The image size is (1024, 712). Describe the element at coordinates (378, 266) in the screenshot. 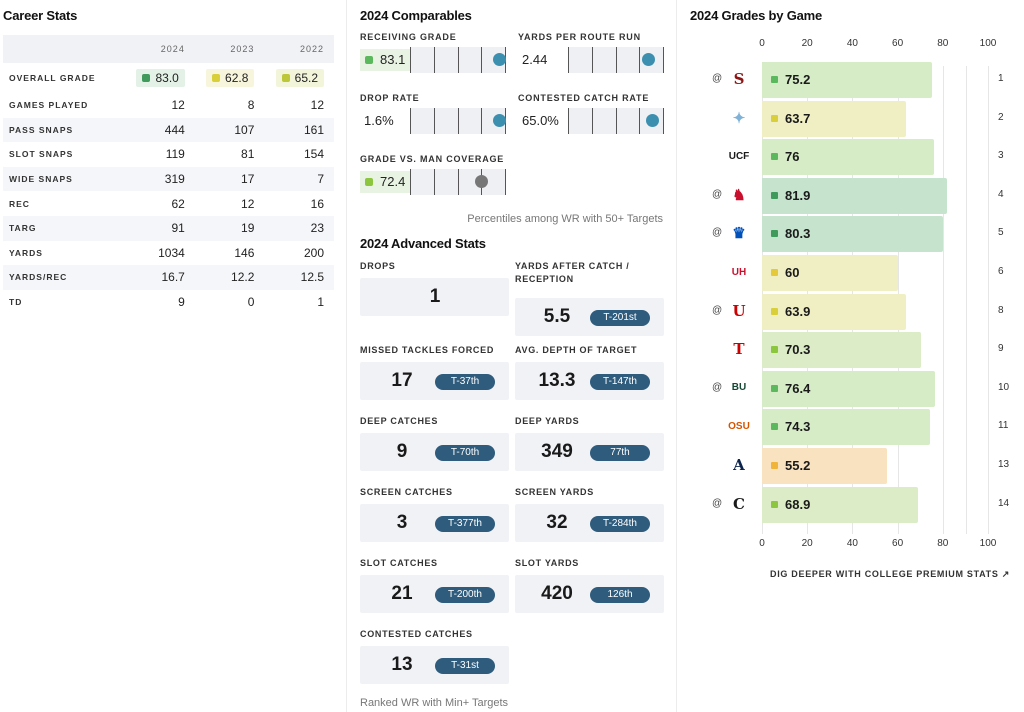

I see `advanced-stat-label: DROPS` at that location.